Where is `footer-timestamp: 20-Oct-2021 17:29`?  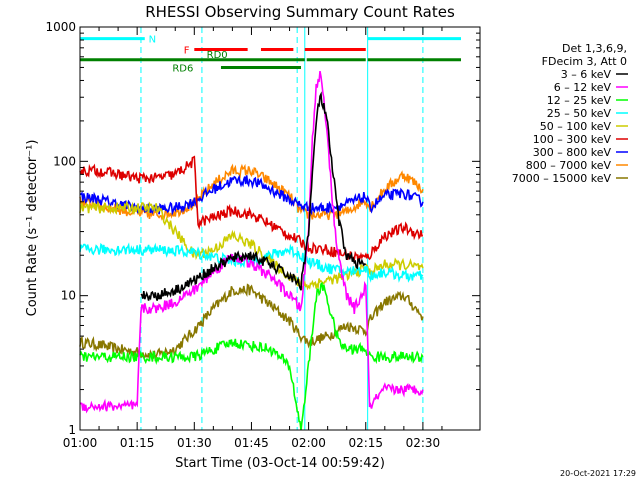
footer-timestamp: 20-Oct-2021 17:29 is located at coordinates (598, 473).